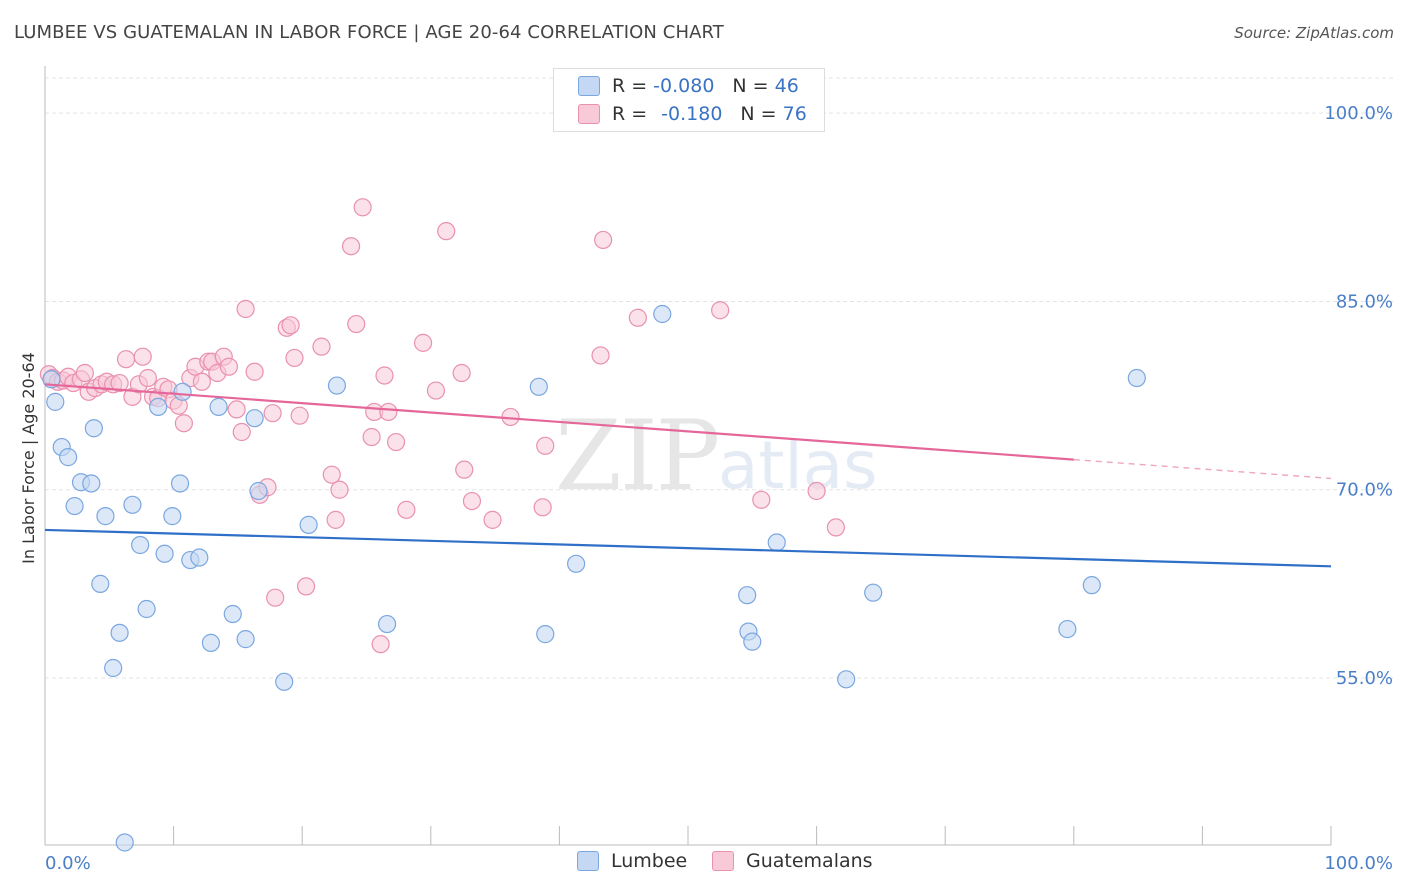  Describe the element at coordinates (750, 86) in the screenshot. I see `lumbee-n-label: N =` at that location.